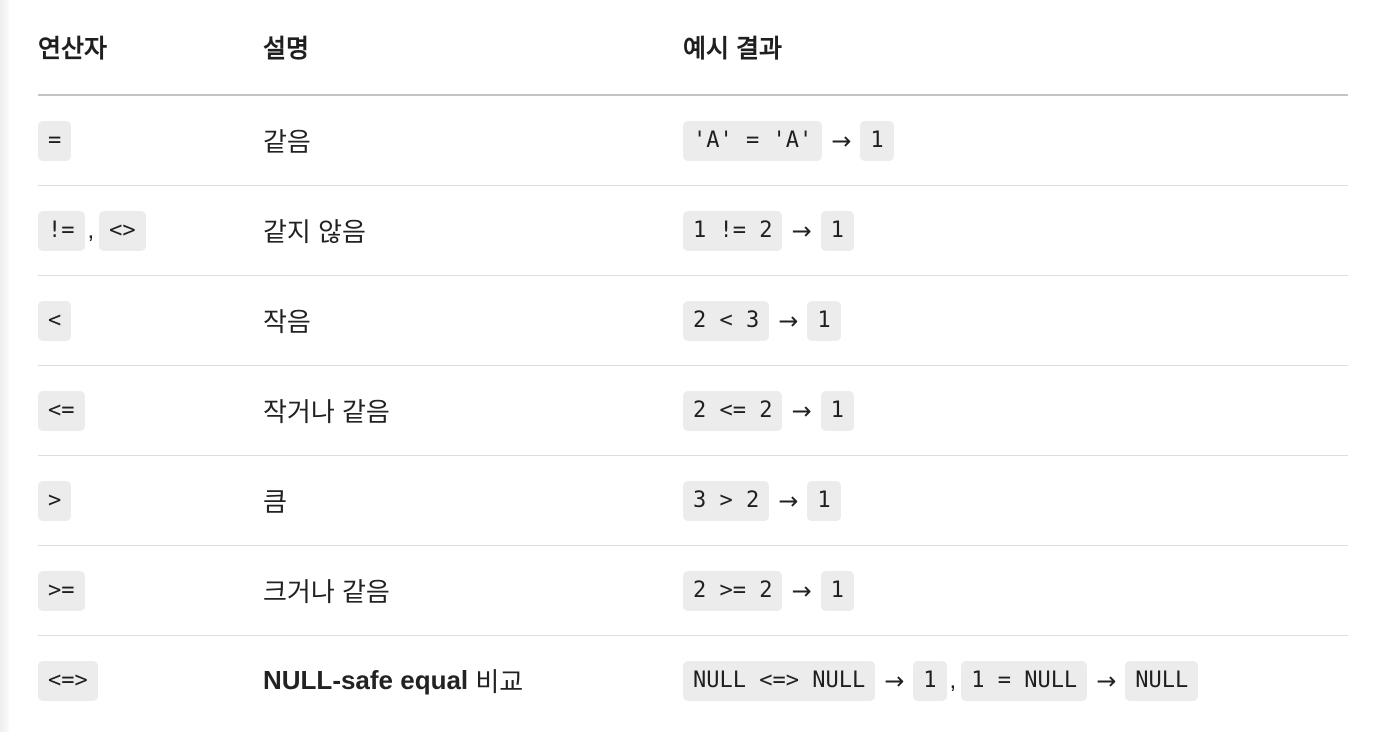 The height and width of the screenshot is (732, 1386). What do you see at coordinates (726, 320) in the screenshot?
I see `example-code: 2 < 3` at bounding box center [726, 320].